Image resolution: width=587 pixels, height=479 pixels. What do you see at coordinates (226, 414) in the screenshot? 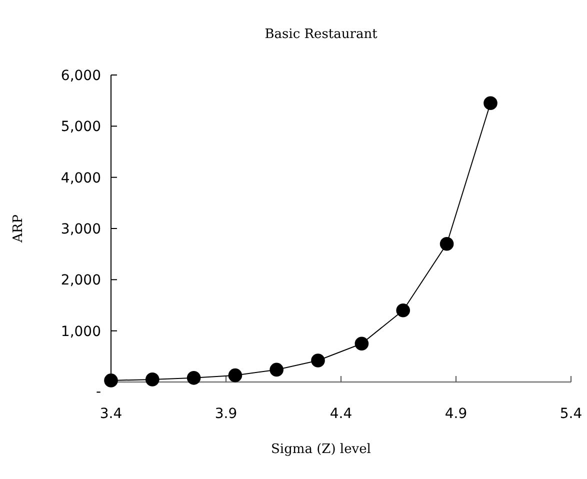
I see `x-tick-label: 3.9` at bounding box center [226, 414].